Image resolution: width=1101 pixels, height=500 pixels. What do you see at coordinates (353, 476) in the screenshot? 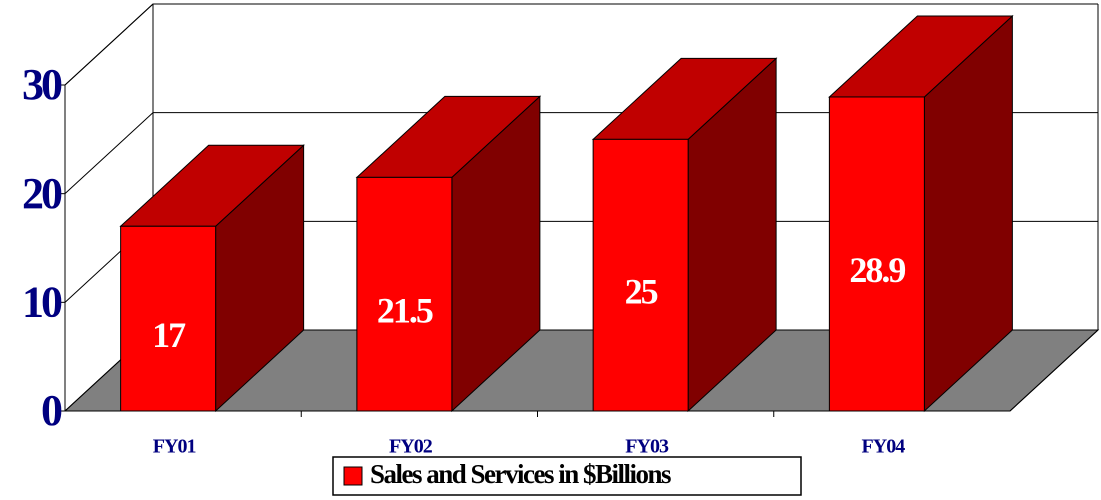
I see `legend-swatch` at bounding box center [353, 476].